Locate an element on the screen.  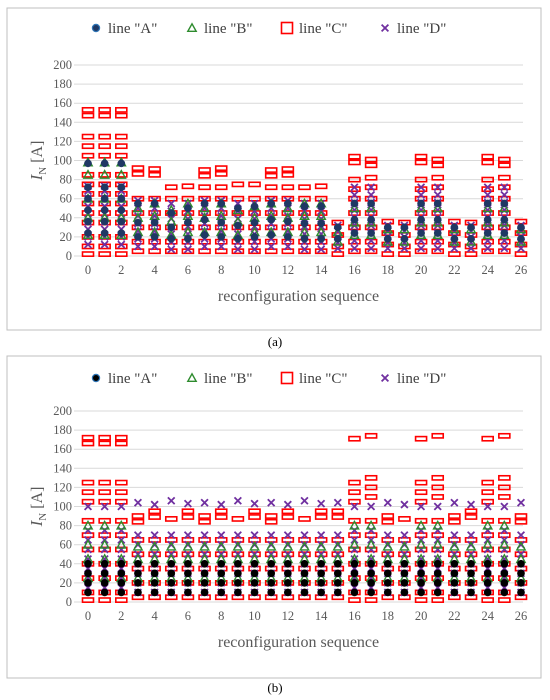
x-tick-label: 16 is located at coordinates (354, 616).